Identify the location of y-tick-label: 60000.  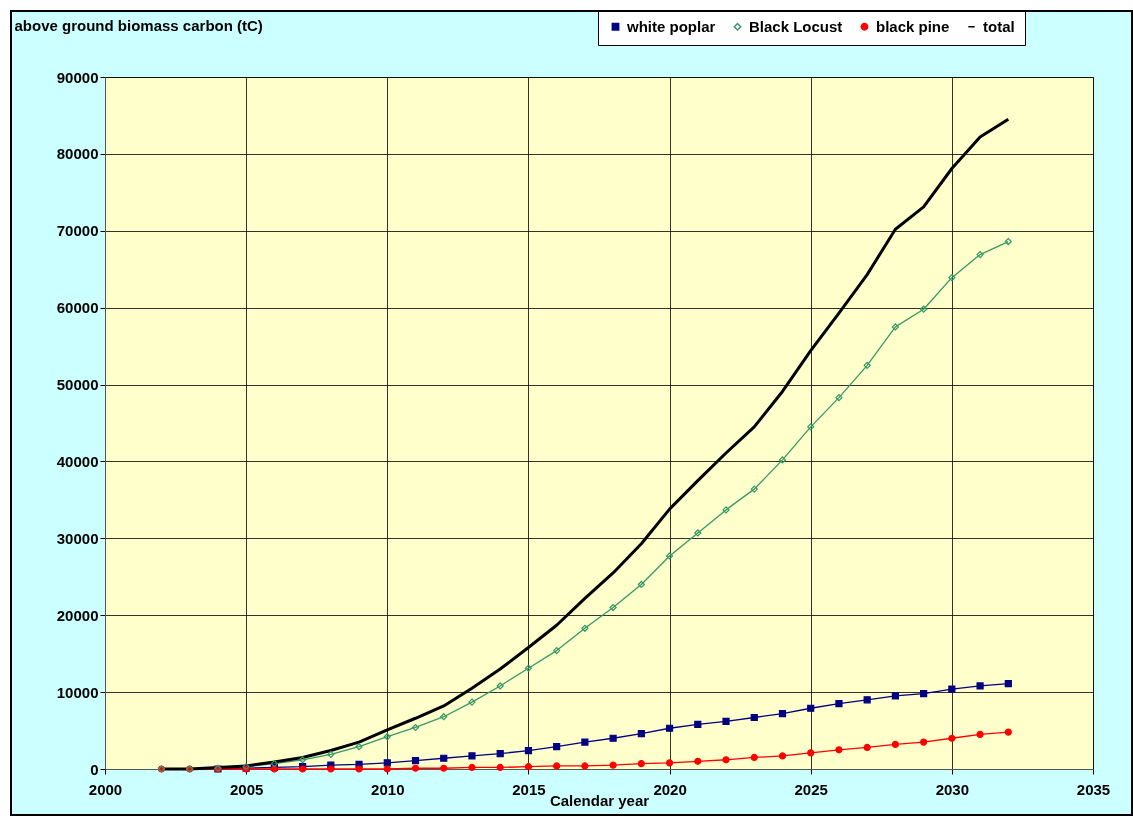
(77, 308).